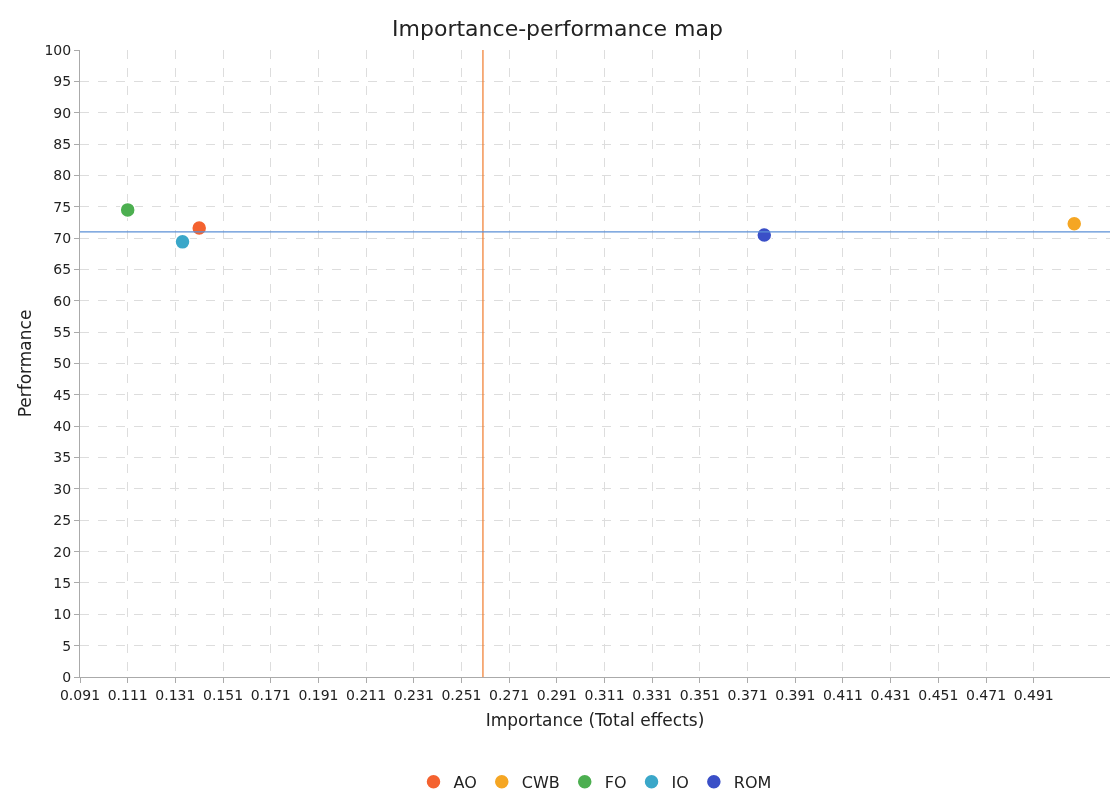 The width and height of the screenshot is (1115, 804). I want to click on y-tick-label: 75, so click(62, 206).